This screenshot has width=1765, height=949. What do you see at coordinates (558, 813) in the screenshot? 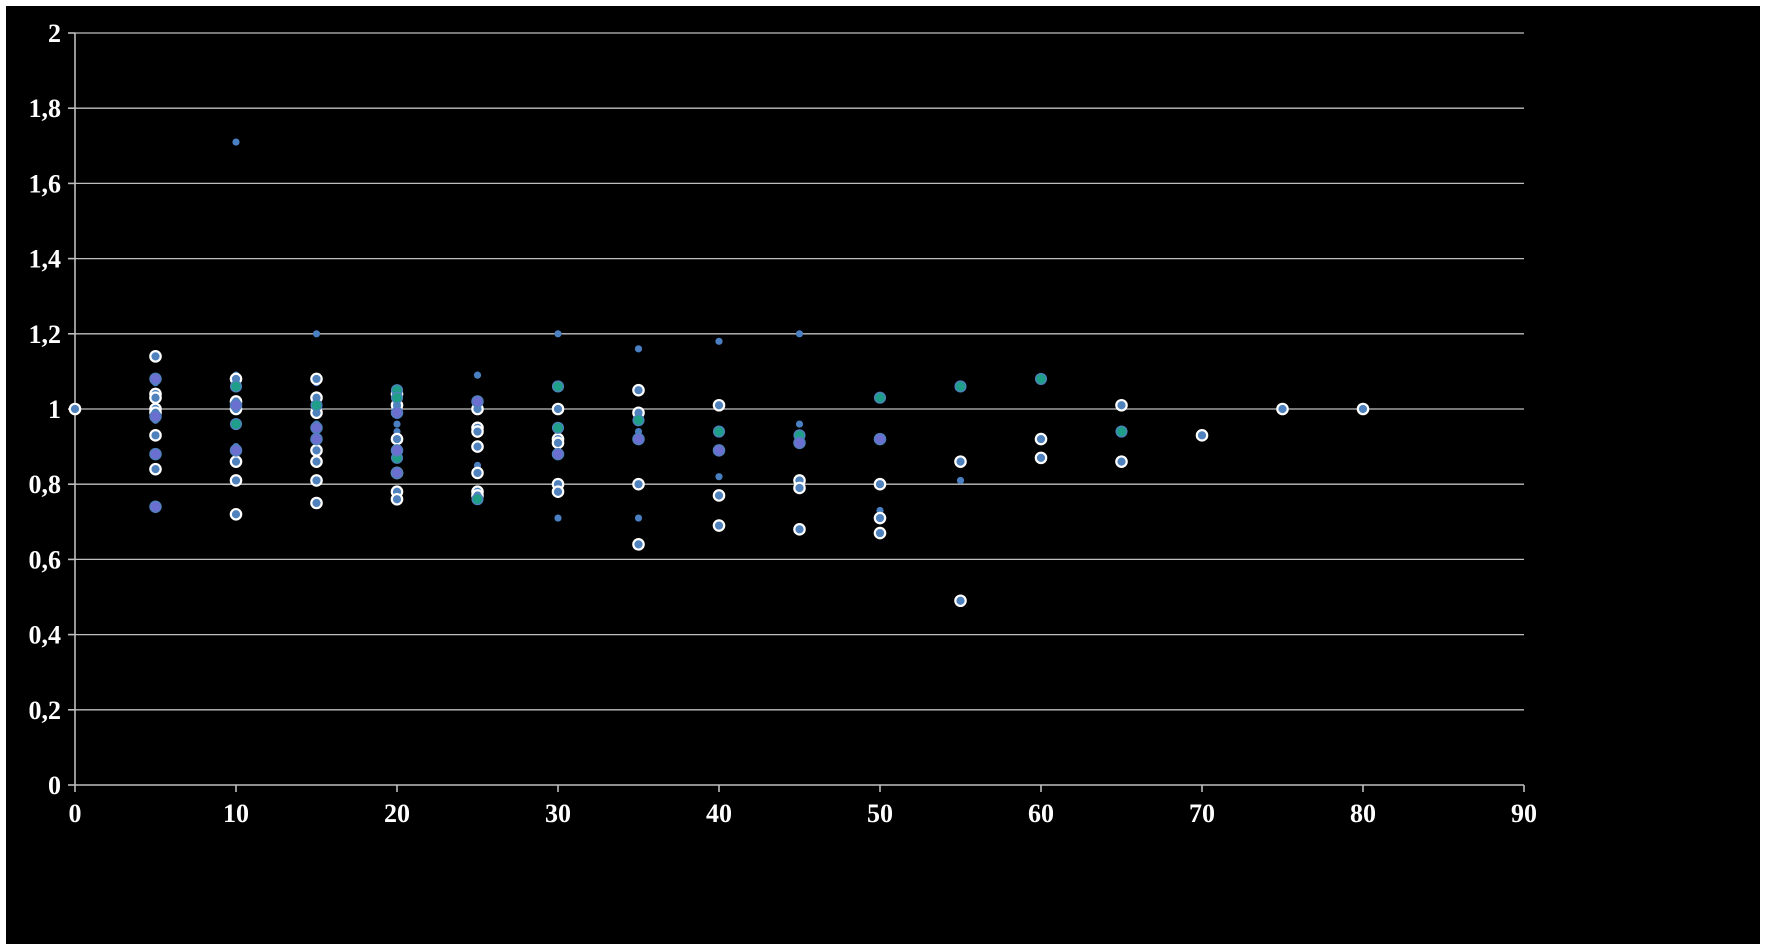
I see `x-tick-label: 30` at bounding box center [558, 813].